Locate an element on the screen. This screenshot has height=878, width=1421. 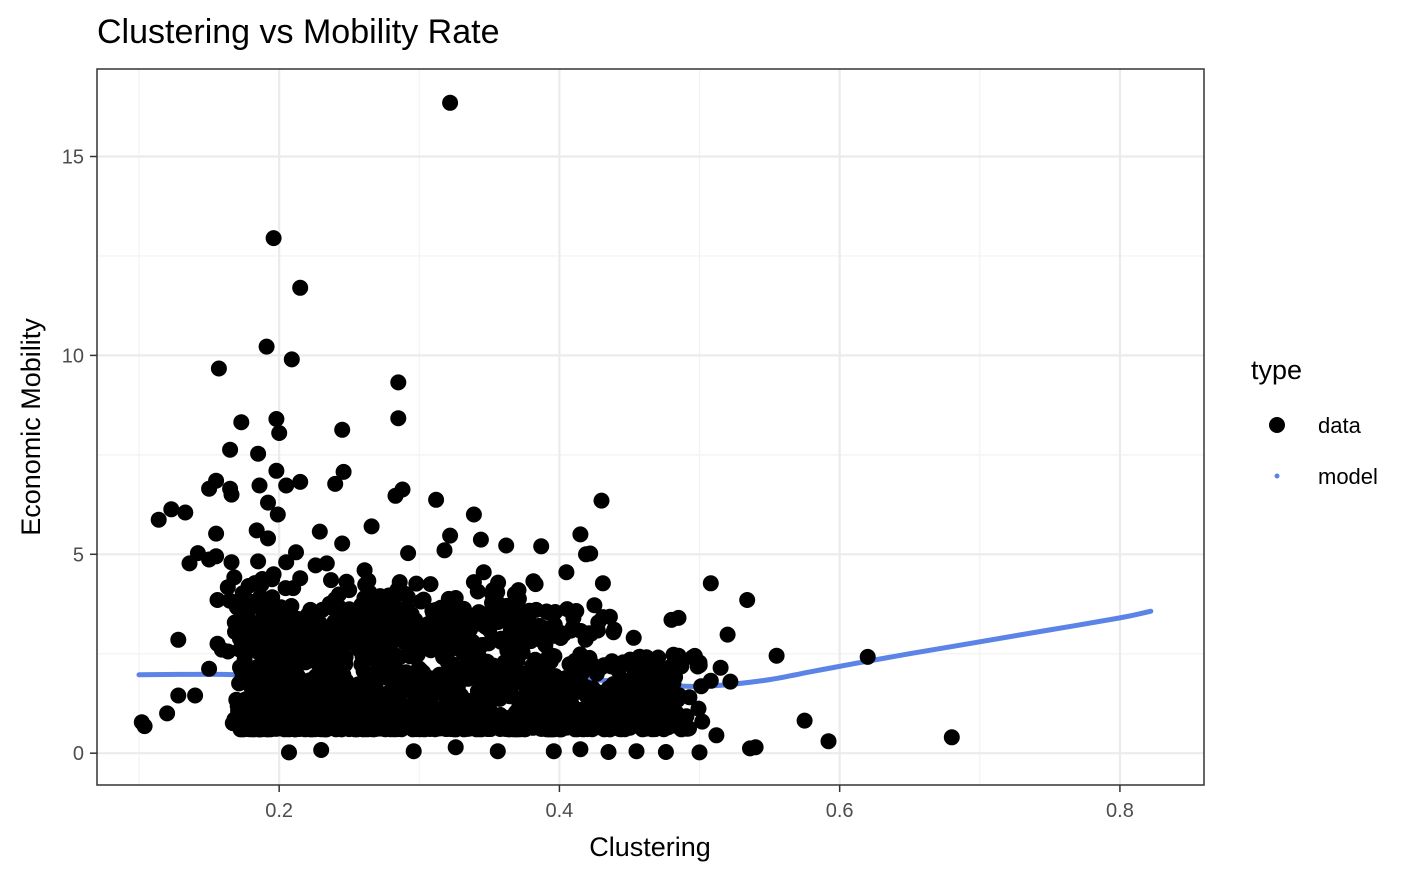
y-tick-label: 15 is located at coordinates (73, 158).